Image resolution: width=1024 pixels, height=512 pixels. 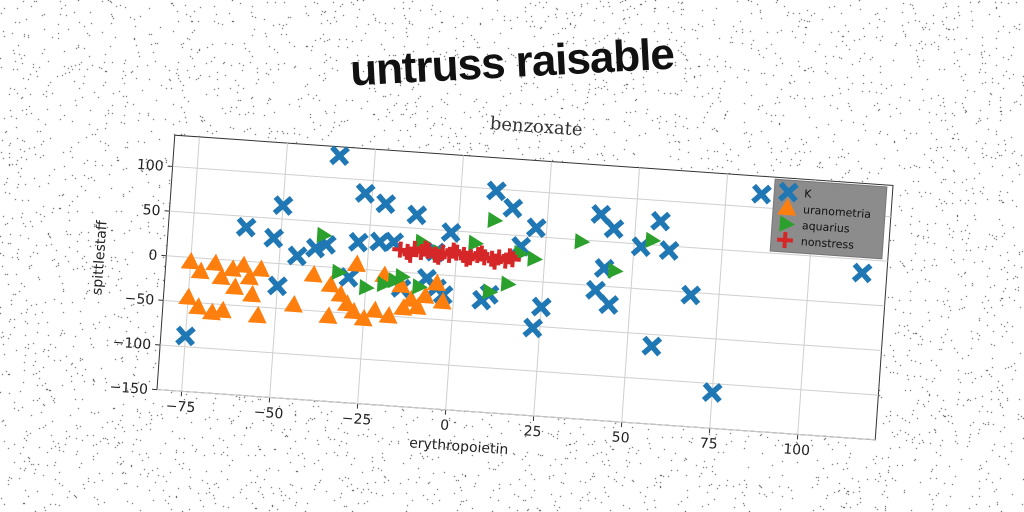 What do you see at coordinates (489, 255) in the screenshot?
I see `series-aquarius` at bounding box center [489, 255].